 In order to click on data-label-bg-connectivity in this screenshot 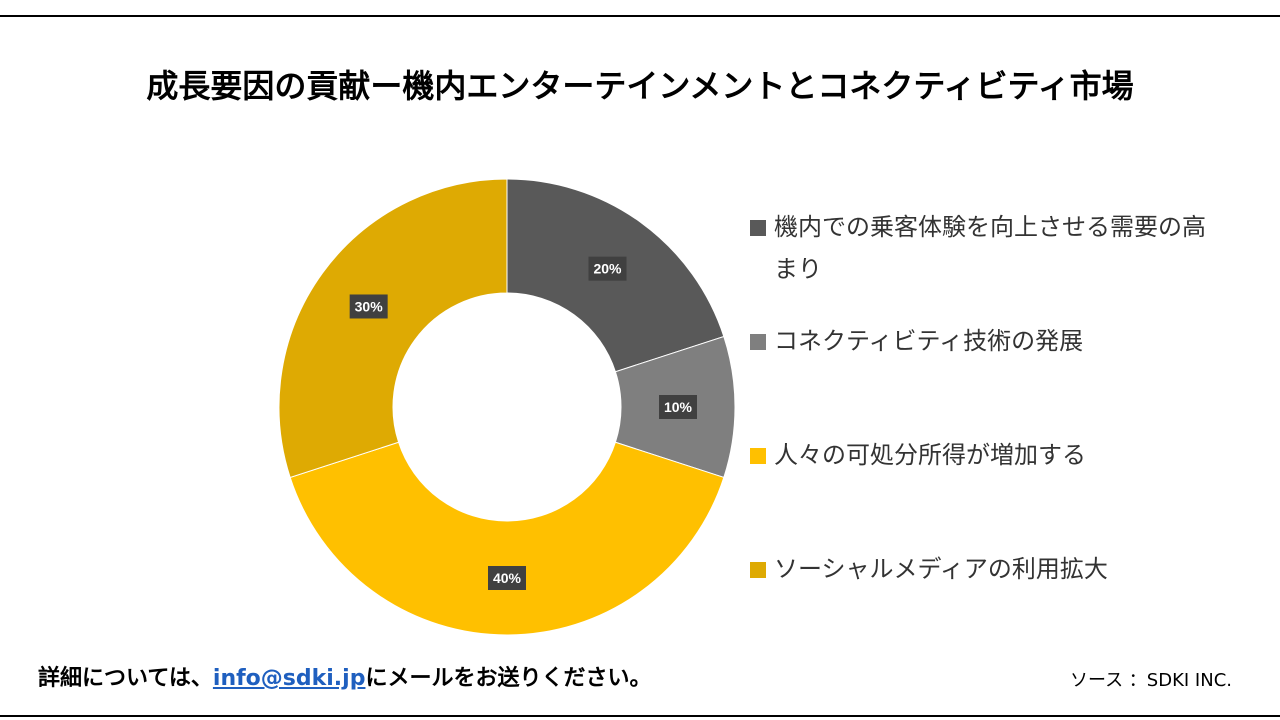, I will do `click(678, 407)`.